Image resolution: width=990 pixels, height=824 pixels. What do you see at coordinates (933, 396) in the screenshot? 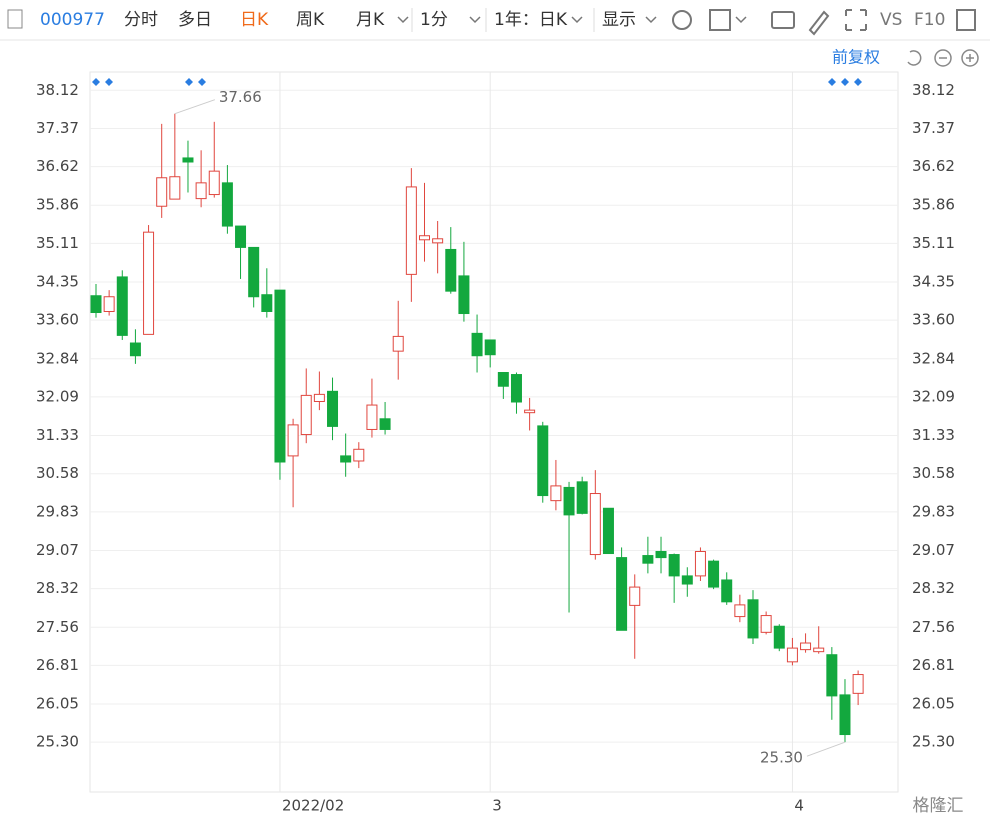
I see `y-tick-label-right: 32.09` at bounding box center [933, 396].